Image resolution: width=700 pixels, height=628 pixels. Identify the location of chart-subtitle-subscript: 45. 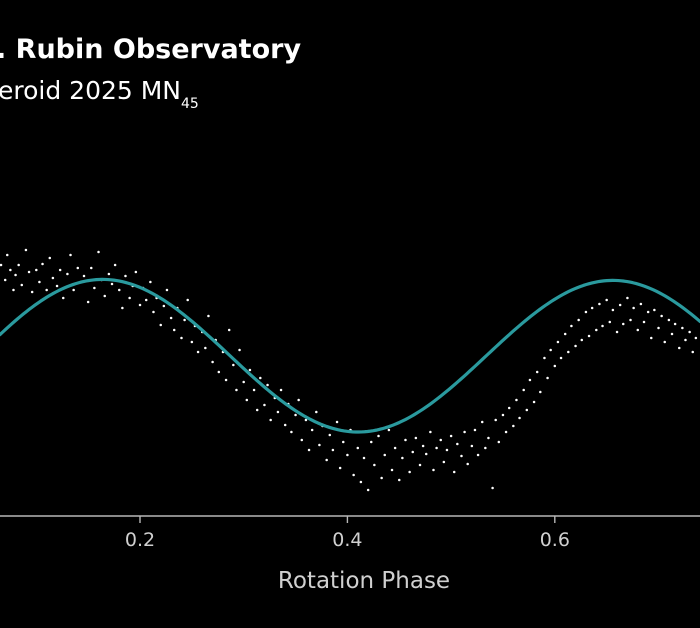
(190, 104).